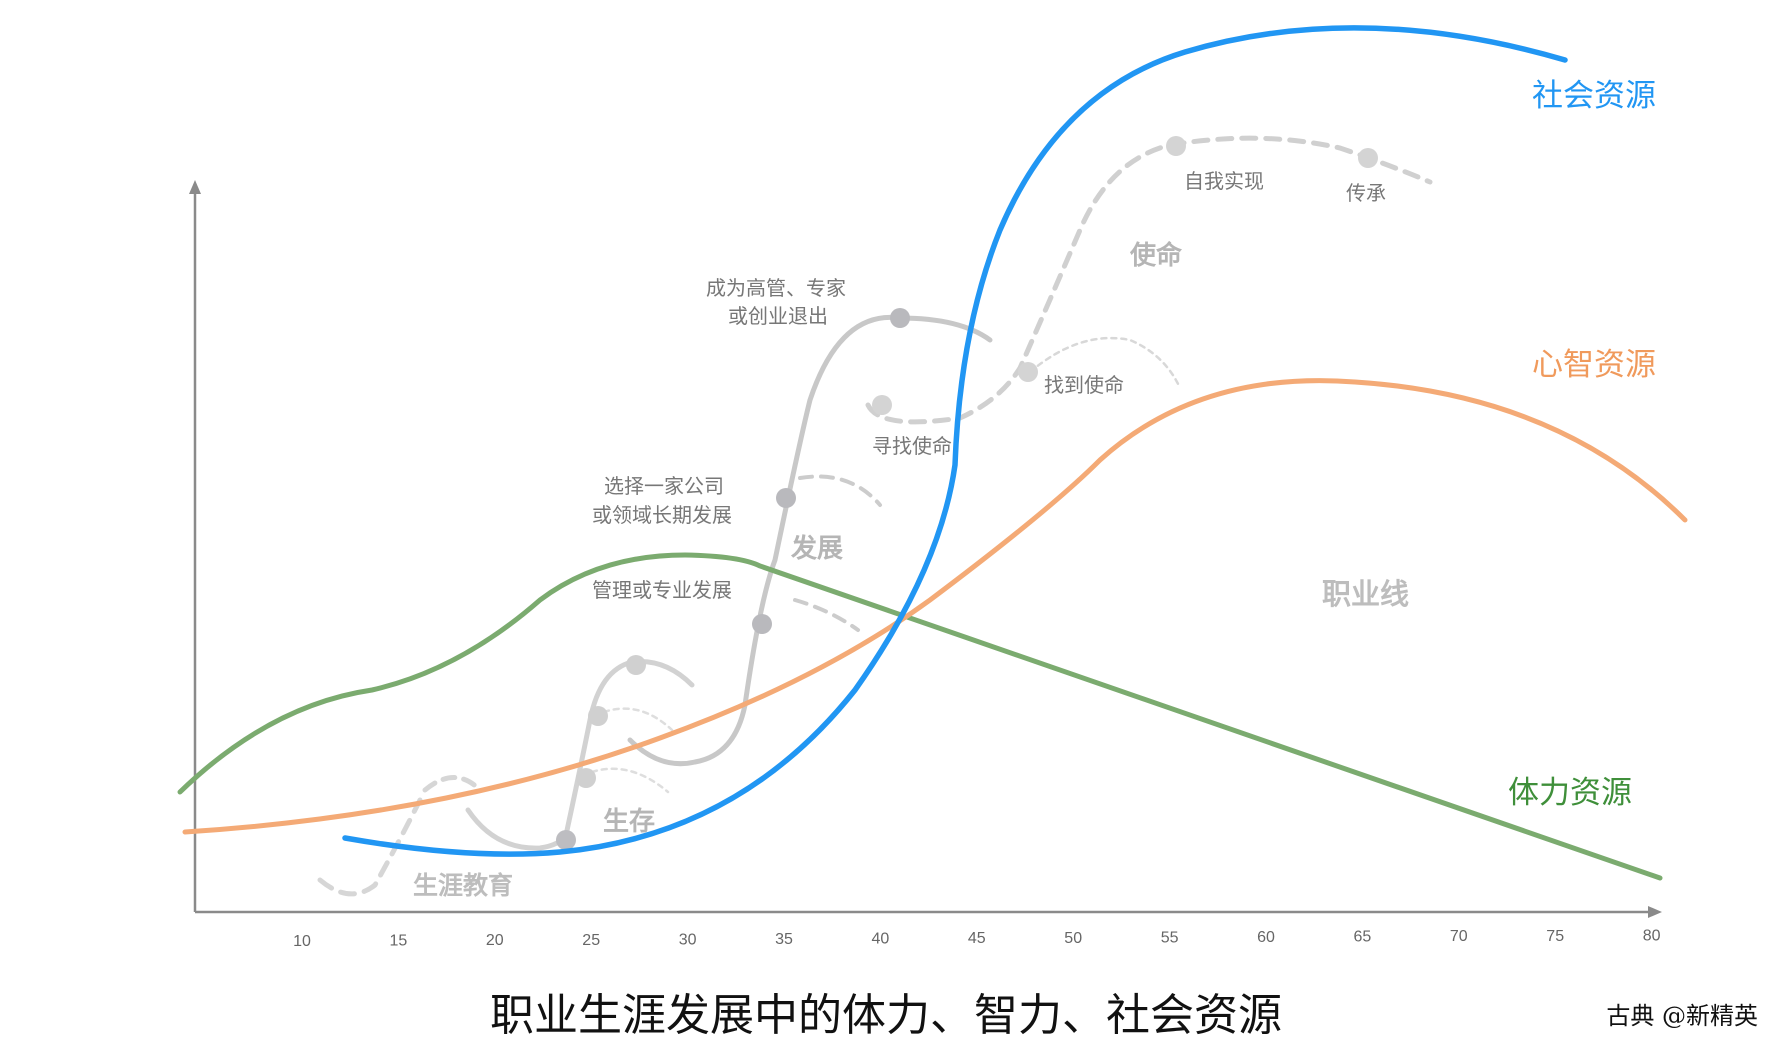  Describe the element at coordinates (1170, 937) in the screenshot. I see `x-tick-label: 55` at that location.